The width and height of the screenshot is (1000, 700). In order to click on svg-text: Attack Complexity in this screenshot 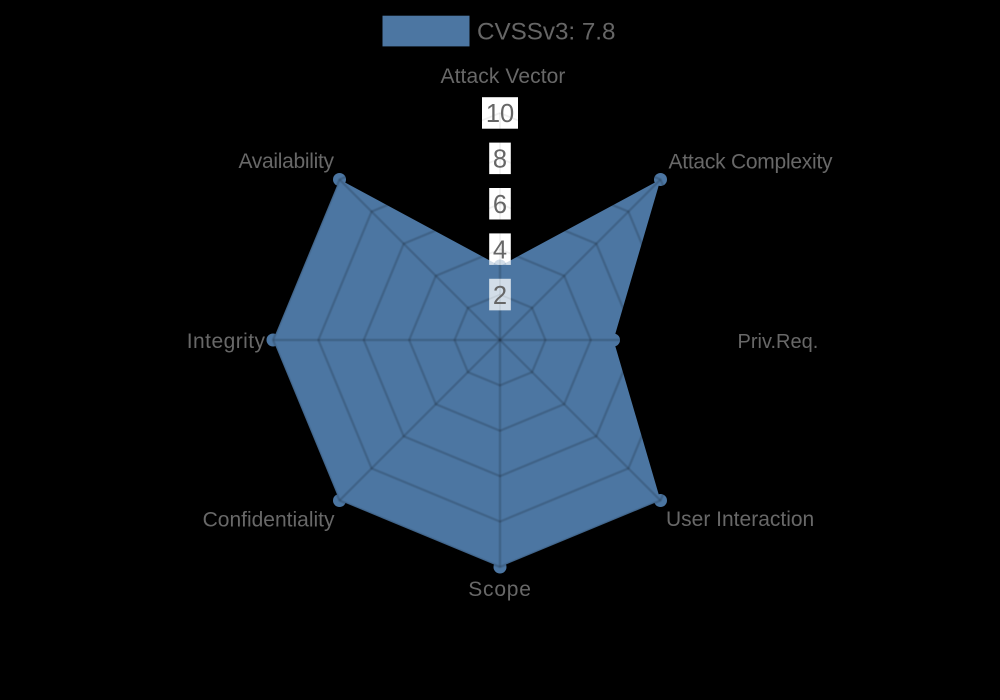, I will do `click(751, 162)`.